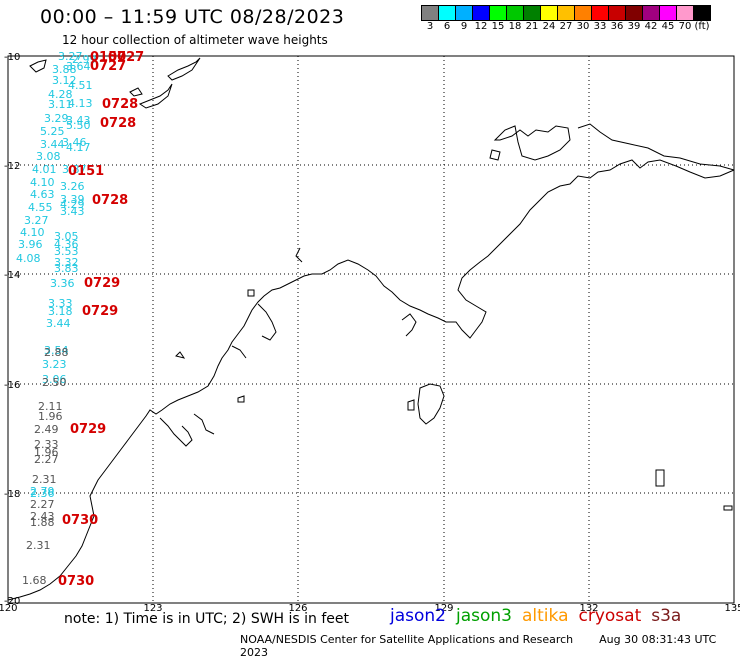  Describe the element at coordinates (600, 26) in the screenshot. I see `legend-label: 33` at that location.